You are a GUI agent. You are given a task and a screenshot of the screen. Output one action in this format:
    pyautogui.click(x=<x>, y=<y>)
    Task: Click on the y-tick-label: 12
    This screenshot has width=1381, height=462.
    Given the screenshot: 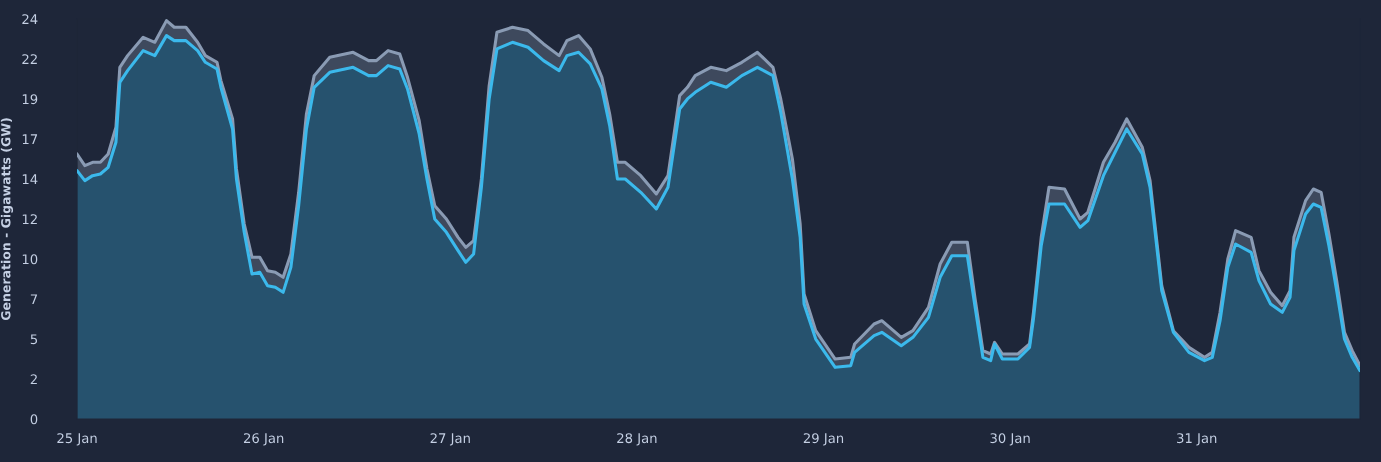 What is the action you would take?
    pyautogui.click(x=29, y=219)
    